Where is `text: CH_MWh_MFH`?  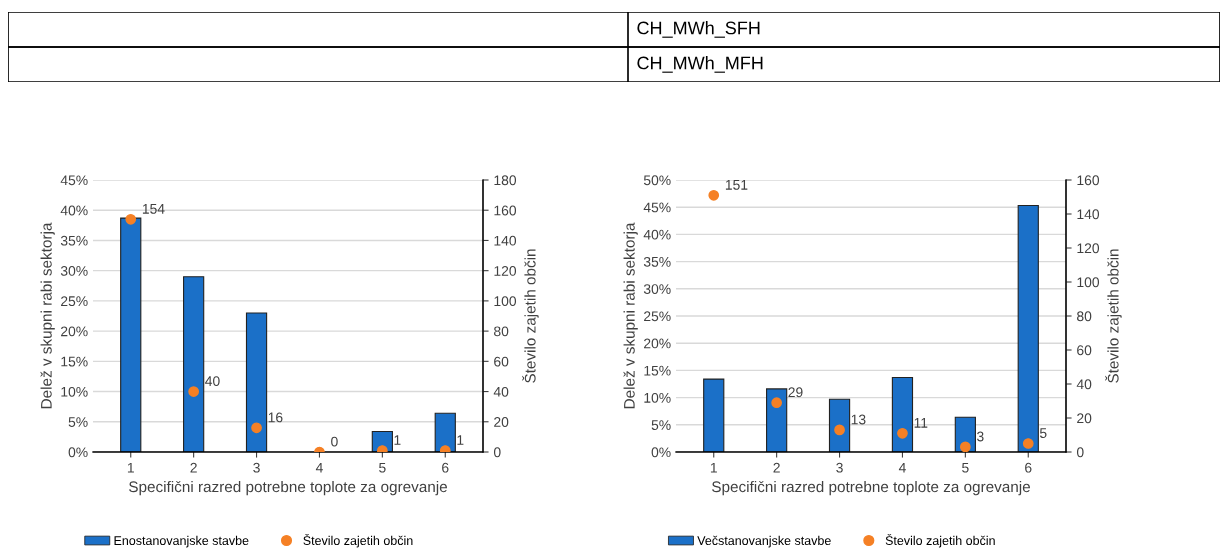
text: CH_MWh_MFH is located at coordinates (700, 64).